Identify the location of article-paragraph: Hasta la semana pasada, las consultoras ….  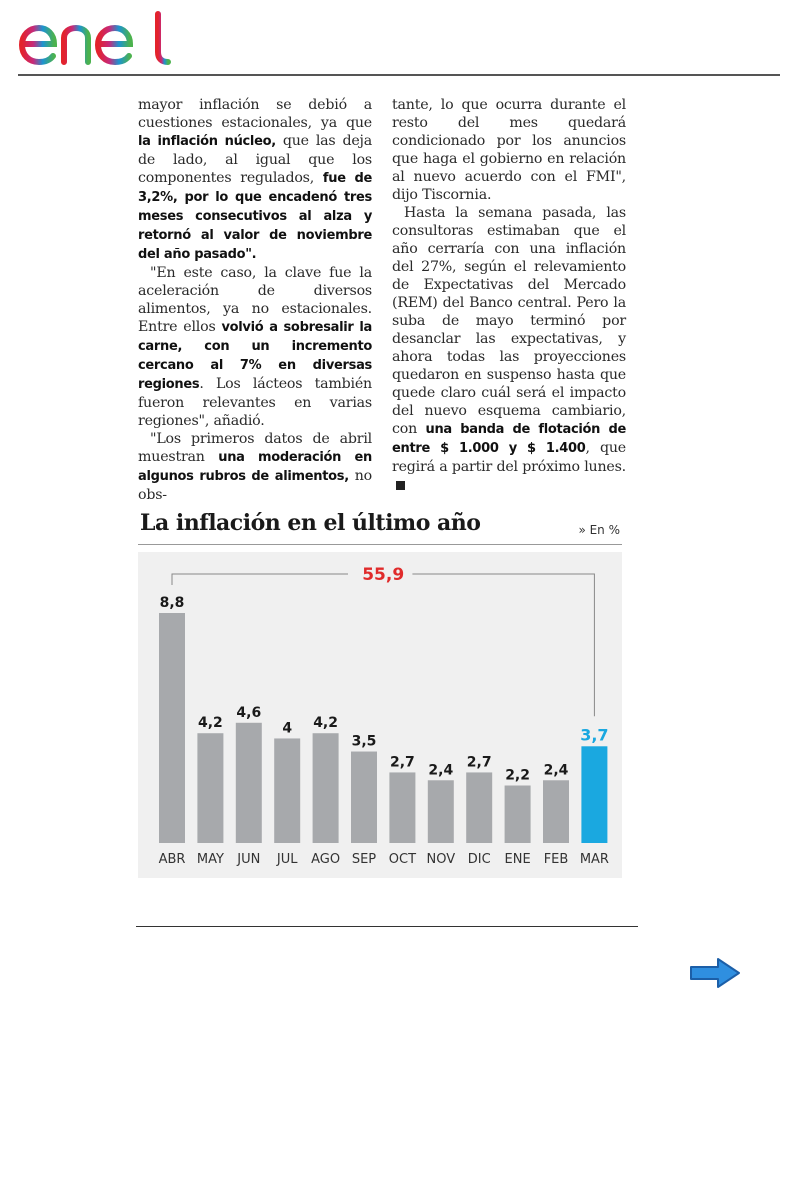
(509, 349).